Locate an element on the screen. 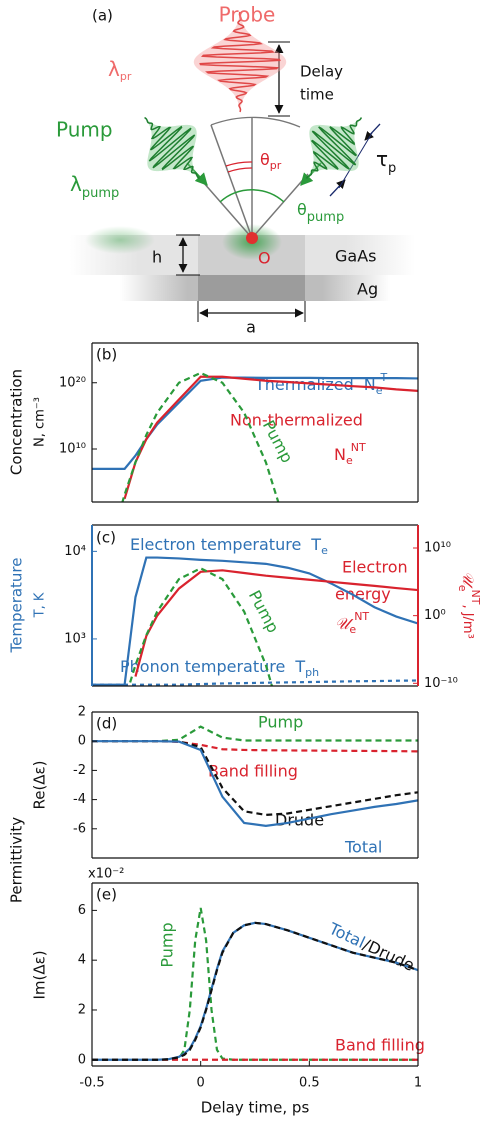 This screenshot has width=492, height=1121. y-tick-label: -6 is located at coordinates (79, 828).